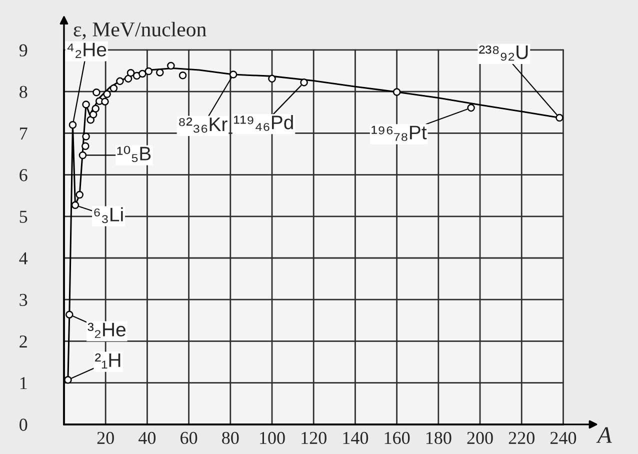  I want to click on annotation: ¹⁰₅B, so click(134, 154).